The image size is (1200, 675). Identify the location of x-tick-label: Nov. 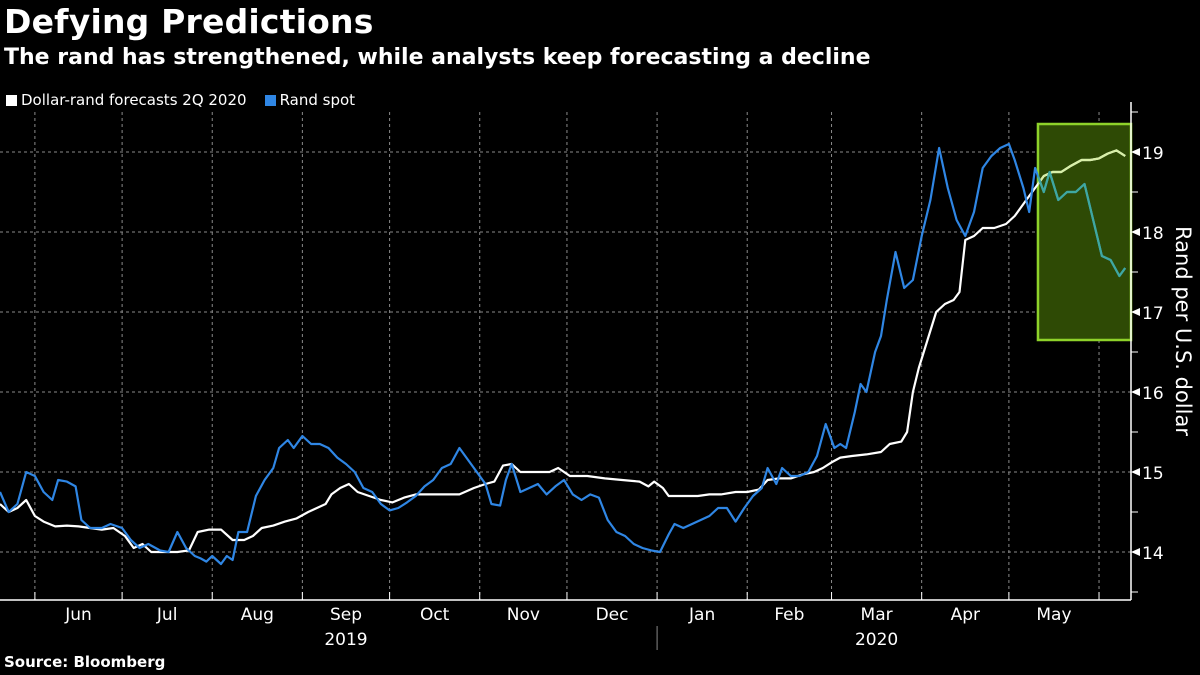
(523, 615).